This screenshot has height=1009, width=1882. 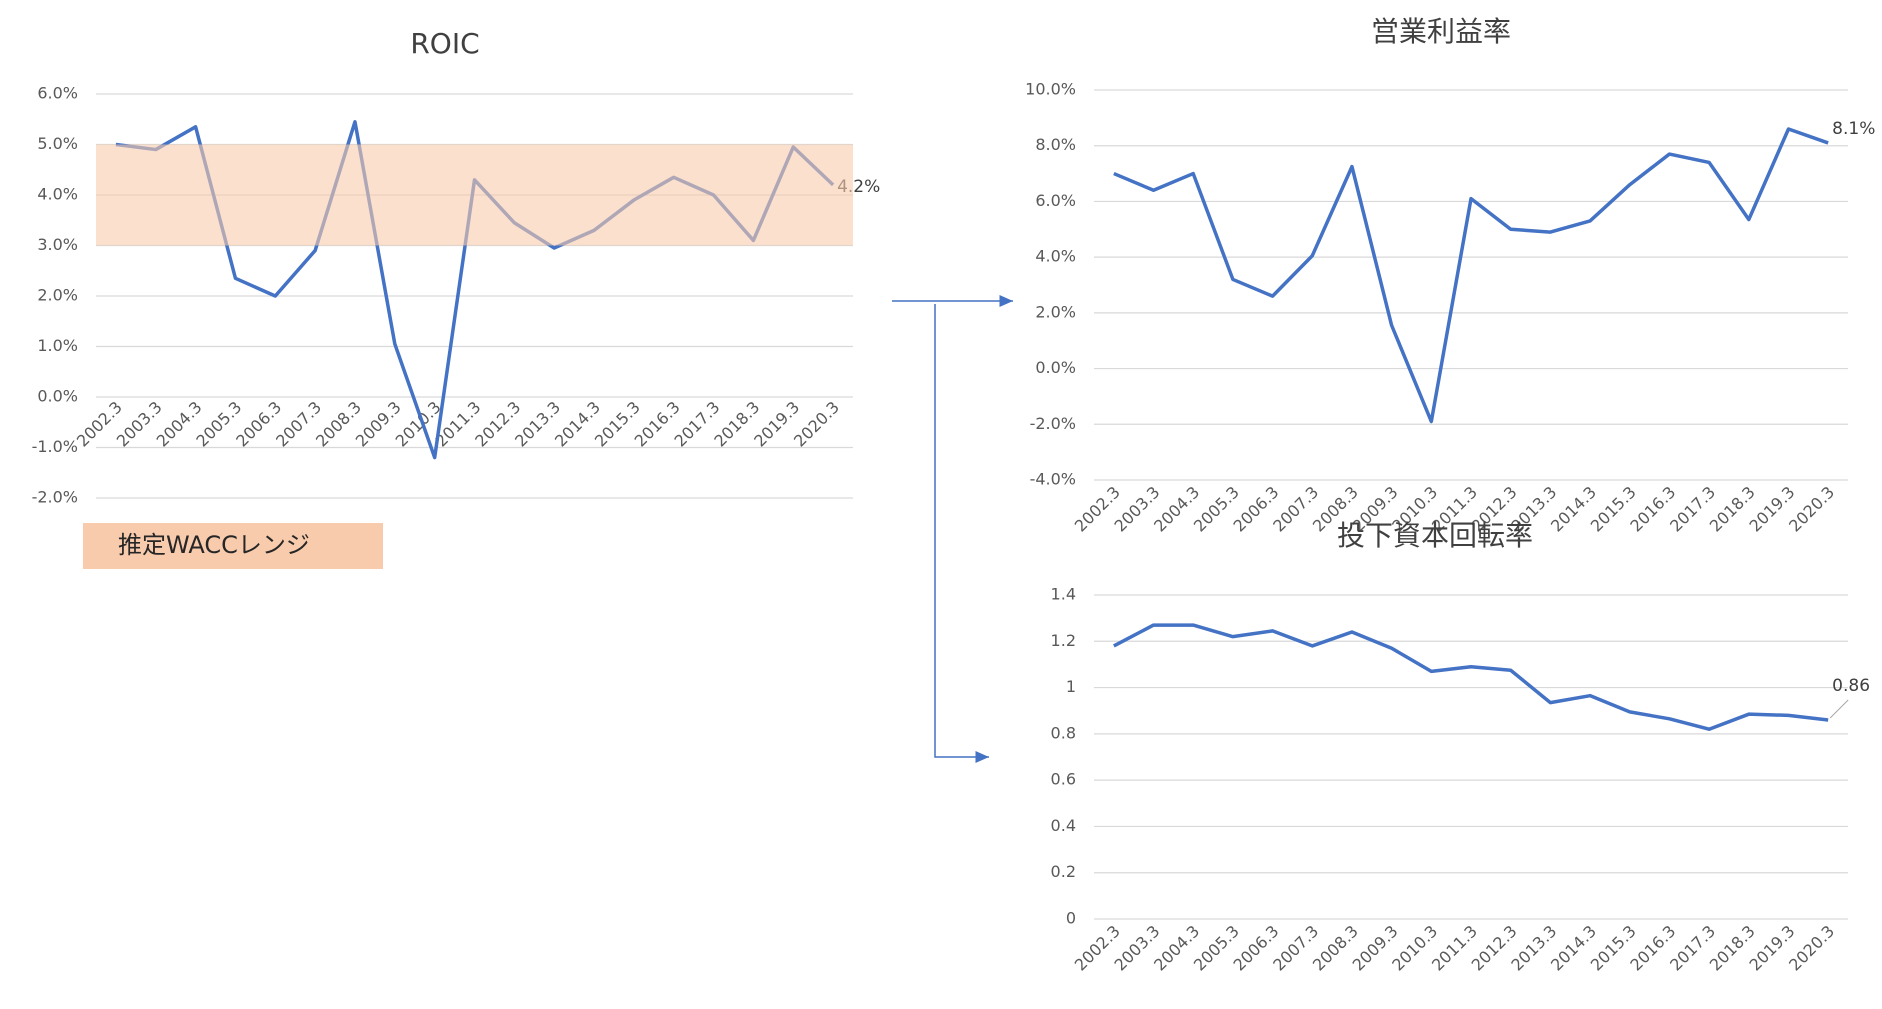 I want to click on chart-title: 営業利益率, so click(x=1441, y=31).